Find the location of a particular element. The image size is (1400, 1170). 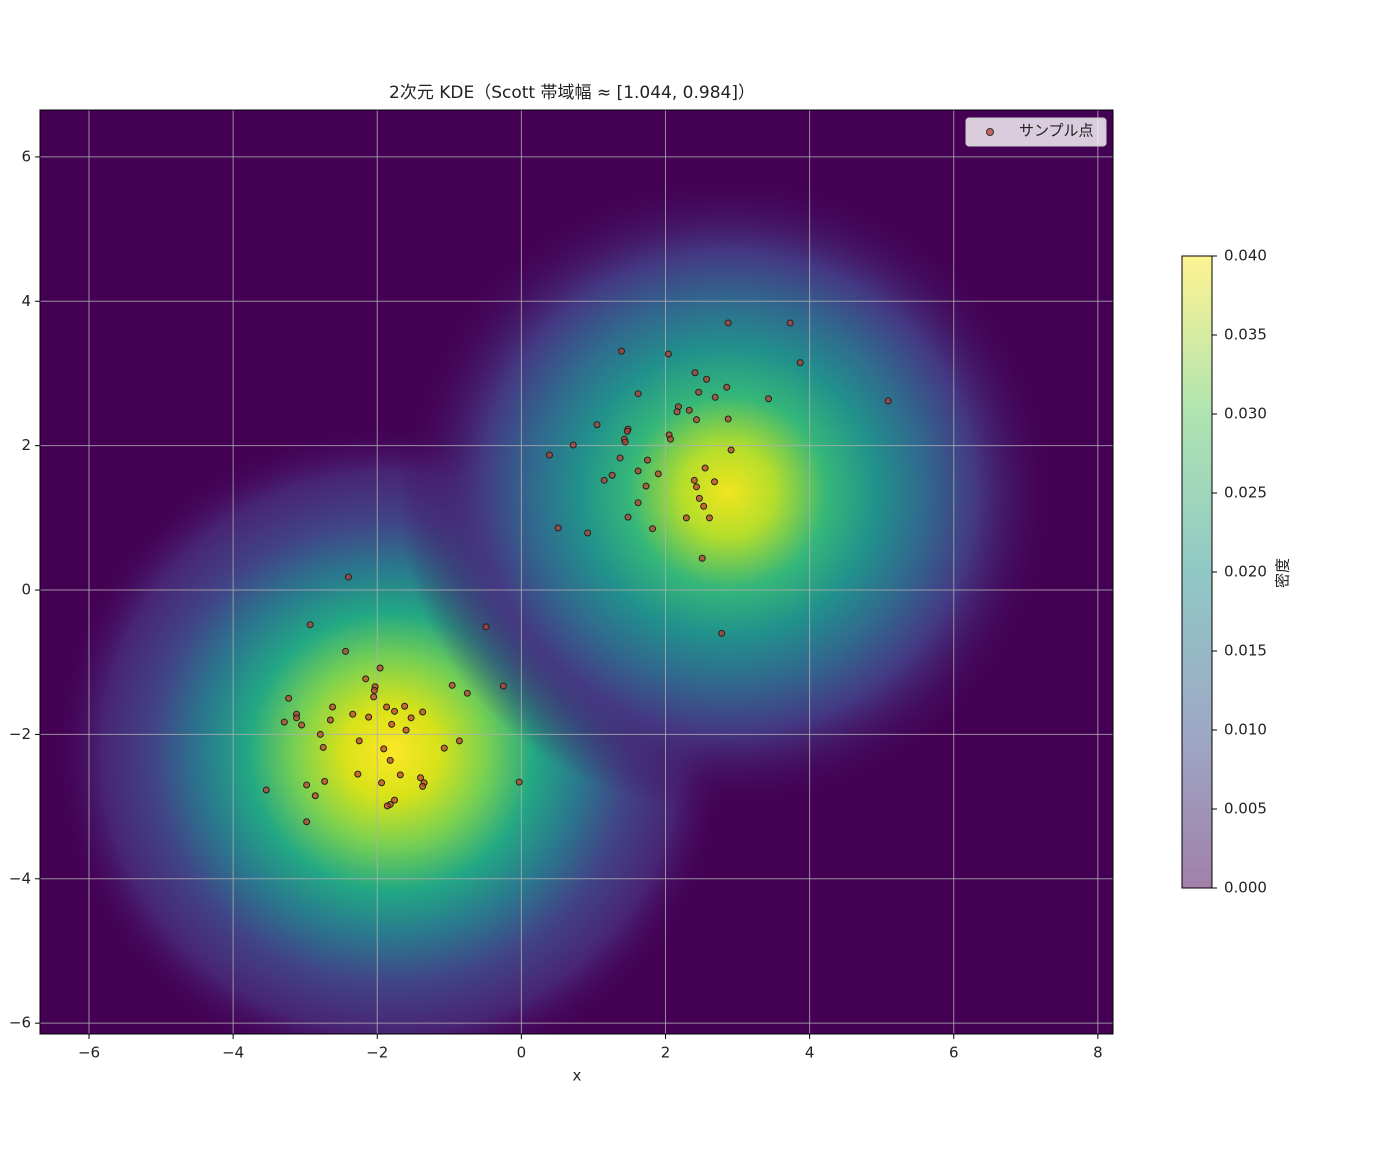

colorbar-label: 密度 is located at coordinates (1283, 573).